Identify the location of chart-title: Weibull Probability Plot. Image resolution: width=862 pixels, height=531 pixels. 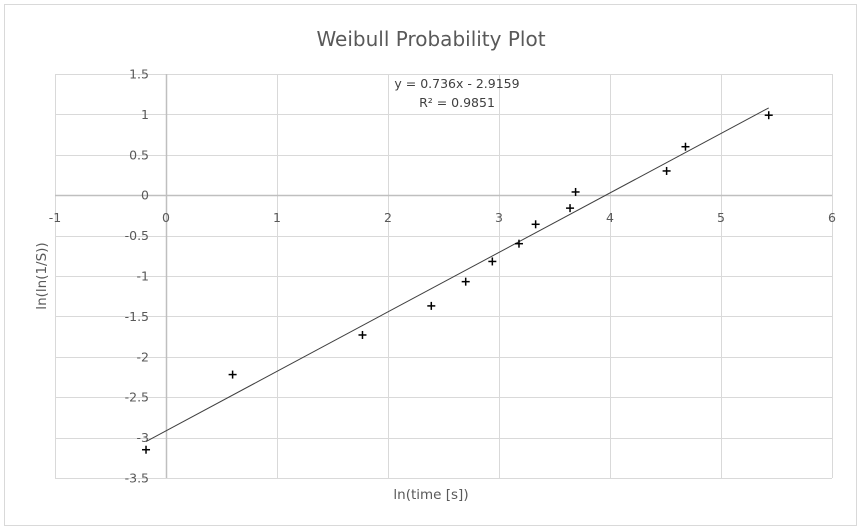
(430, 39).